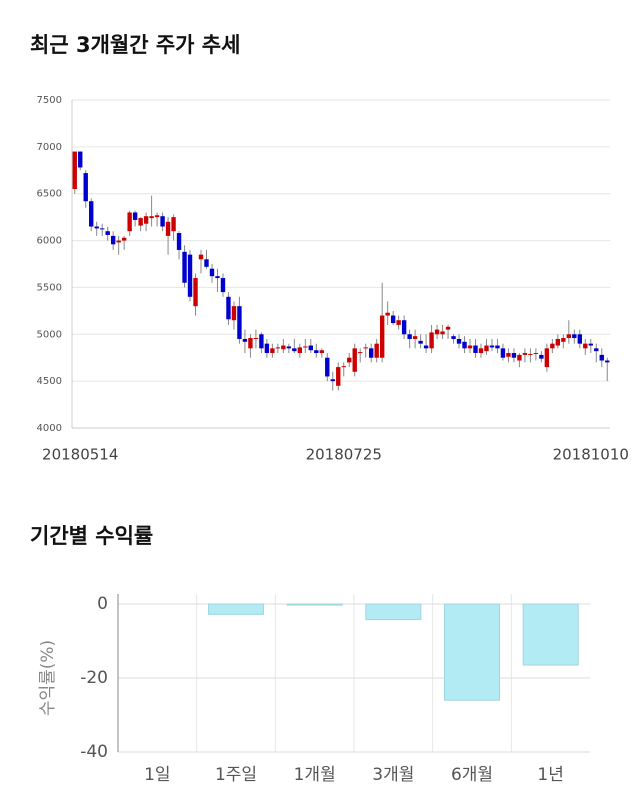 Image resolution: width=640 pixels, height=810 pixels. Describe the element at coordinates (135, 45) in the screenshot. I see `chart-title: 최근 3개월간 주가 추세` at that location.